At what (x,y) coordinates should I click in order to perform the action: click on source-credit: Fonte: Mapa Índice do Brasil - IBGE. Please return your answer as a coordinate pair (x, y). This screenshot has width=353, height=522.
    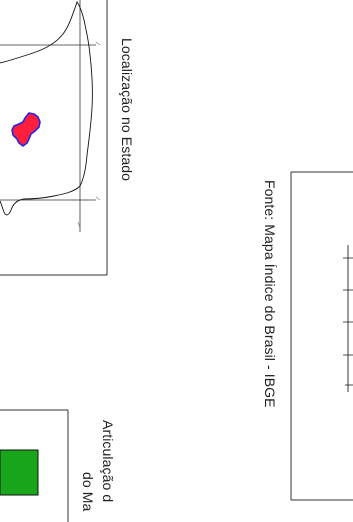
    Looking at the image, I should click on (270, 294).